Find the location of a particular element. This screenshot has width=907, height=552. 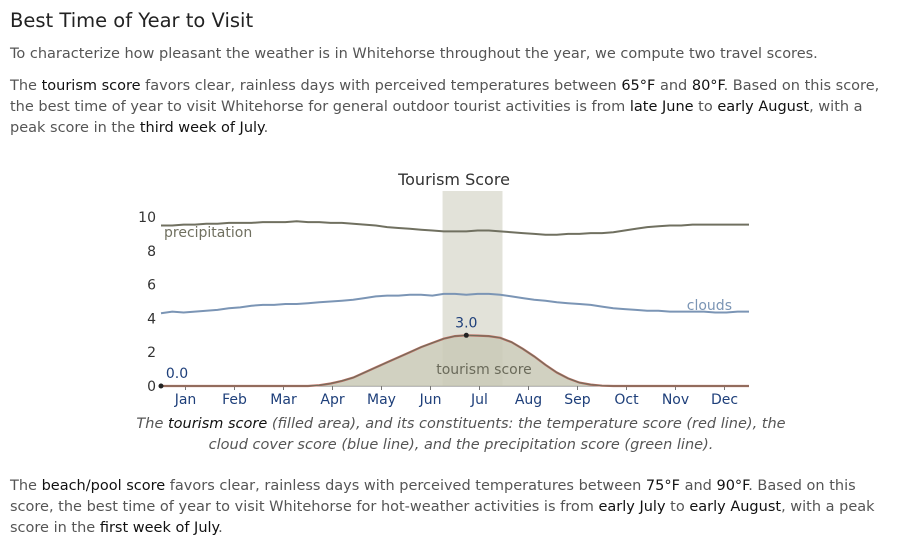

y-tick-label: 8 is located at coordinates (151, 252).